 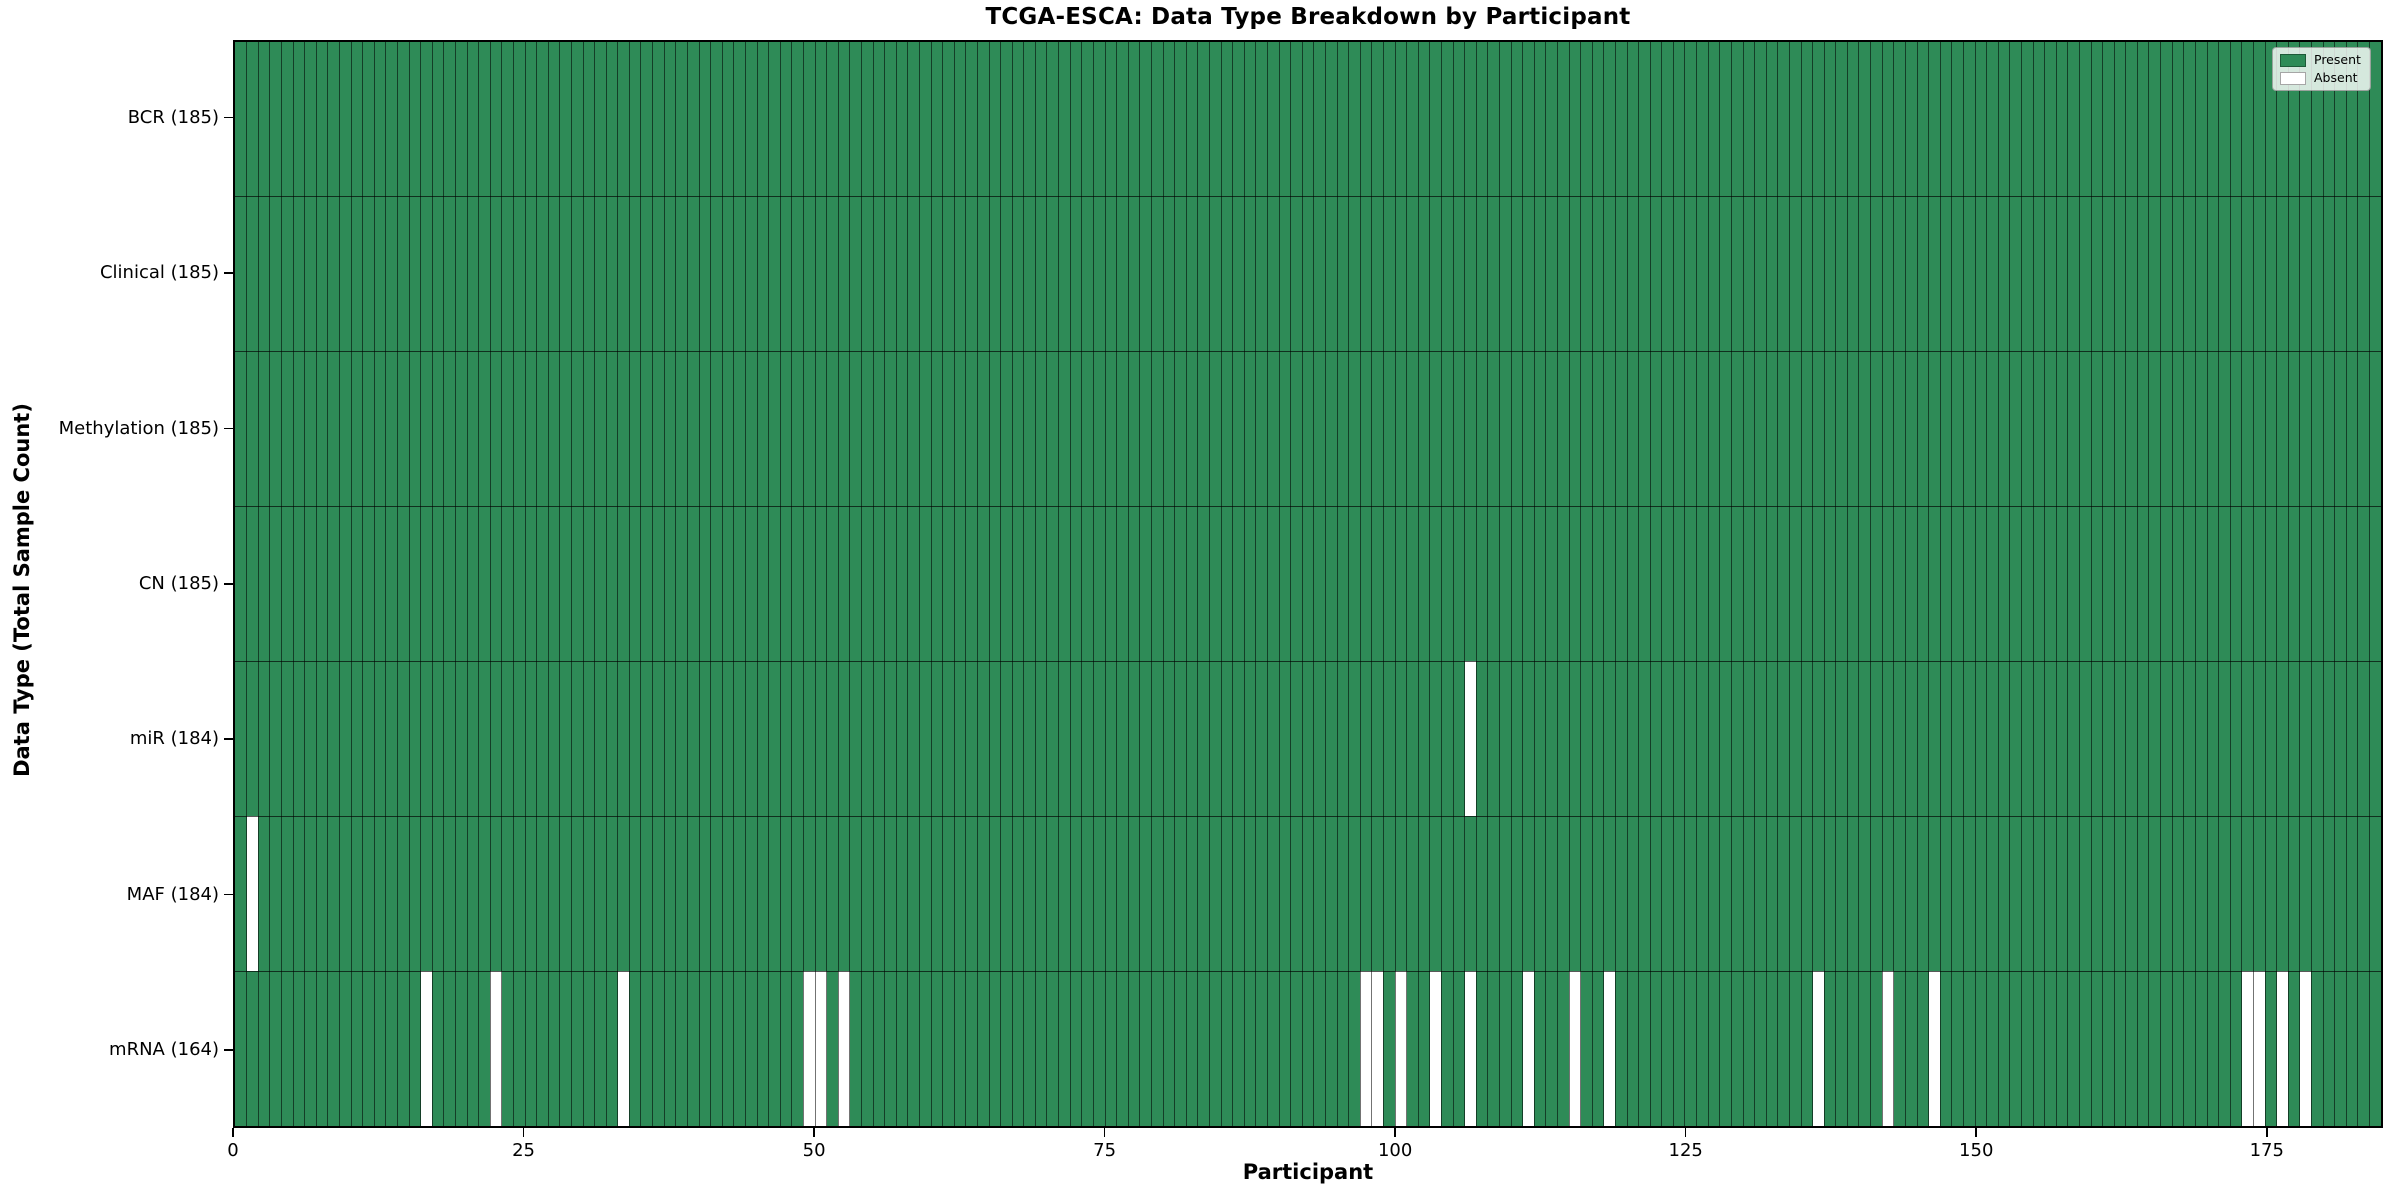 What do you see at coordinates (2266, 1150) in the screenshot?
I see `x-tick-label-175: 175` at bounding box center [2266, 1150].